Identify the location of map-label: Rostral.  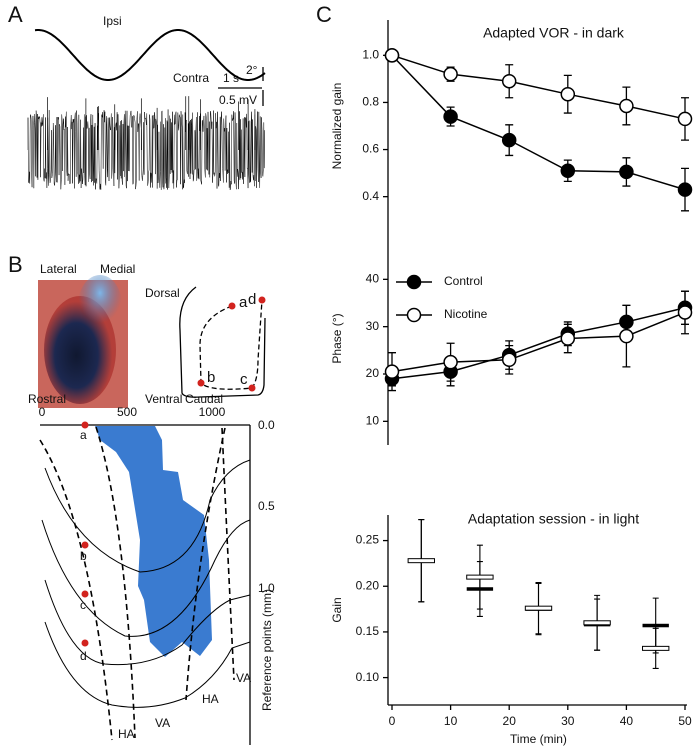
(47, 399).